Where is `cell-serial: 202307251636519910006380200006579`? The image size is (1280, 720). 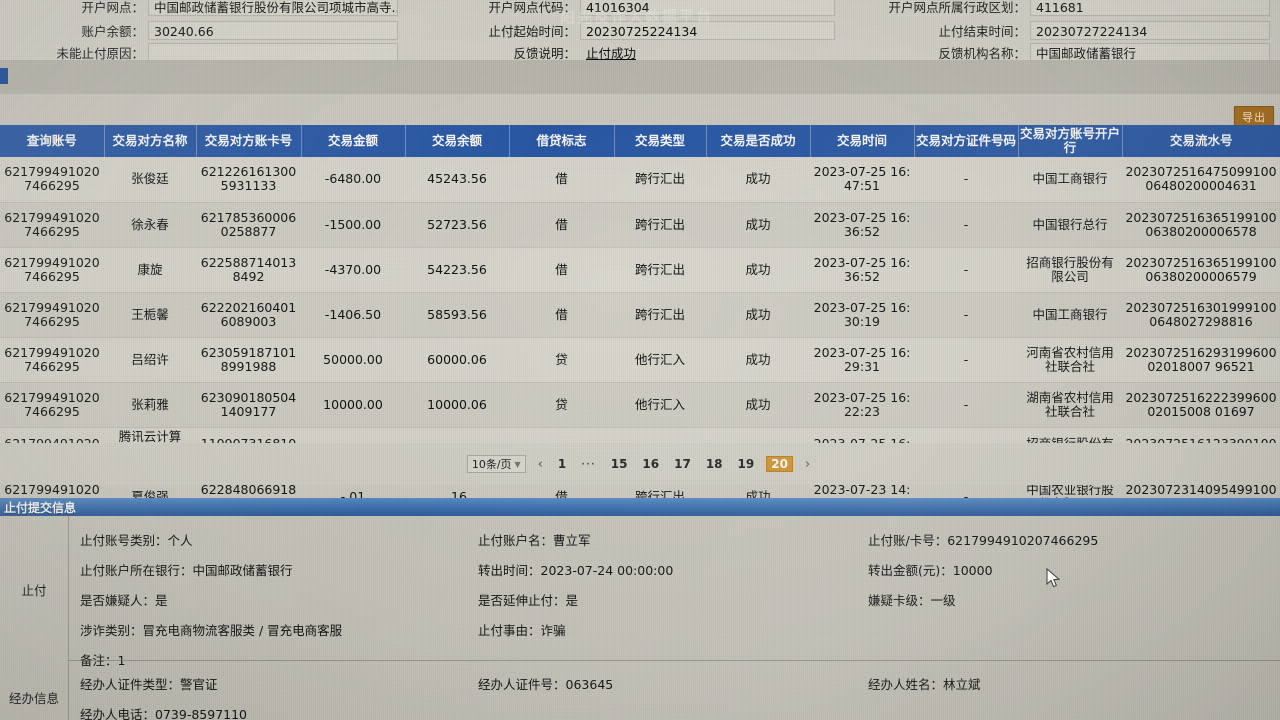
cell-serial: 202307251636519910006380200006579 is located at coordinates (1201, 270).